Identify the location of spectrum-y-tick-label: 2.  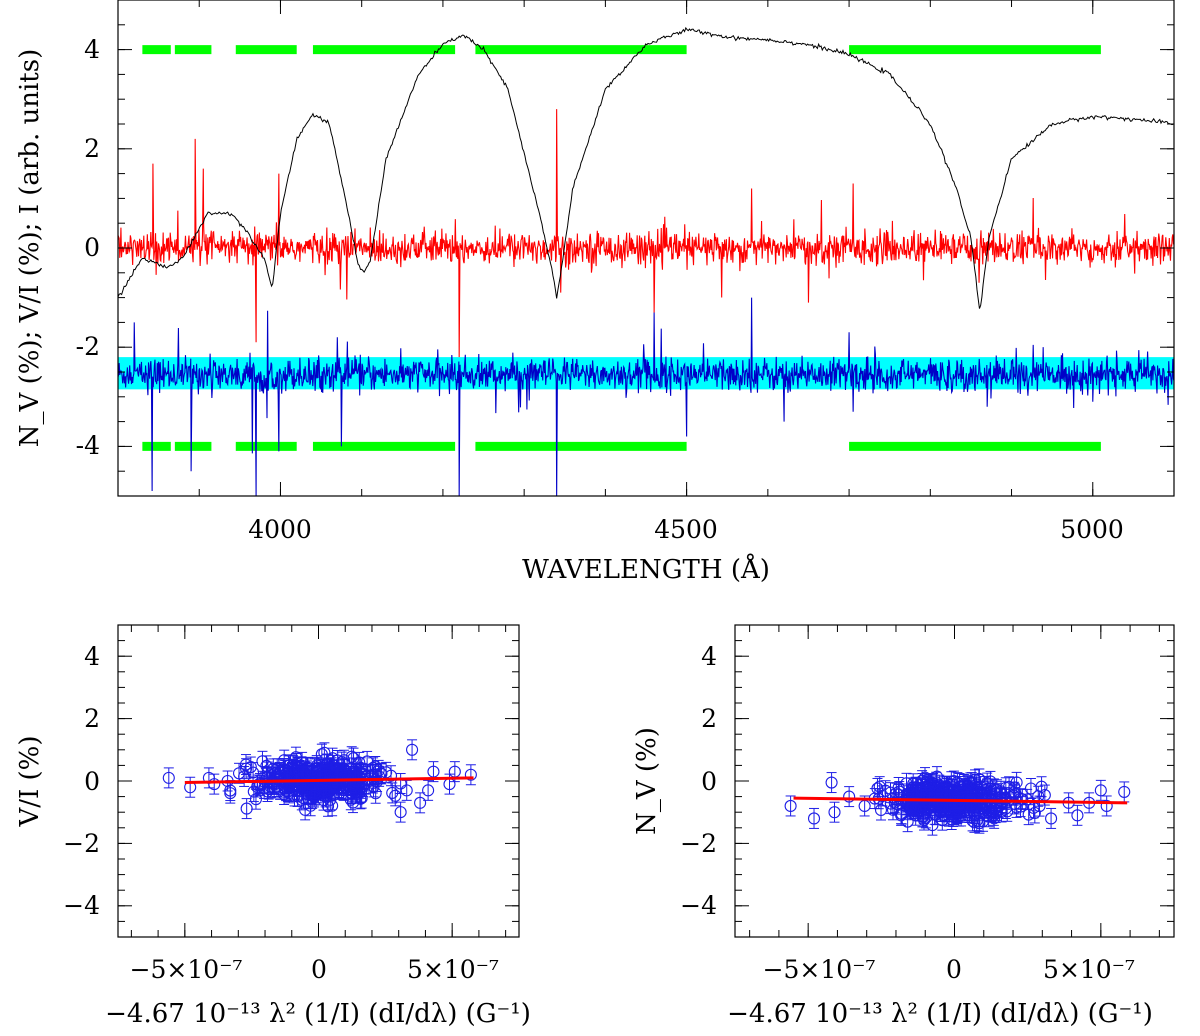
(92, 148).